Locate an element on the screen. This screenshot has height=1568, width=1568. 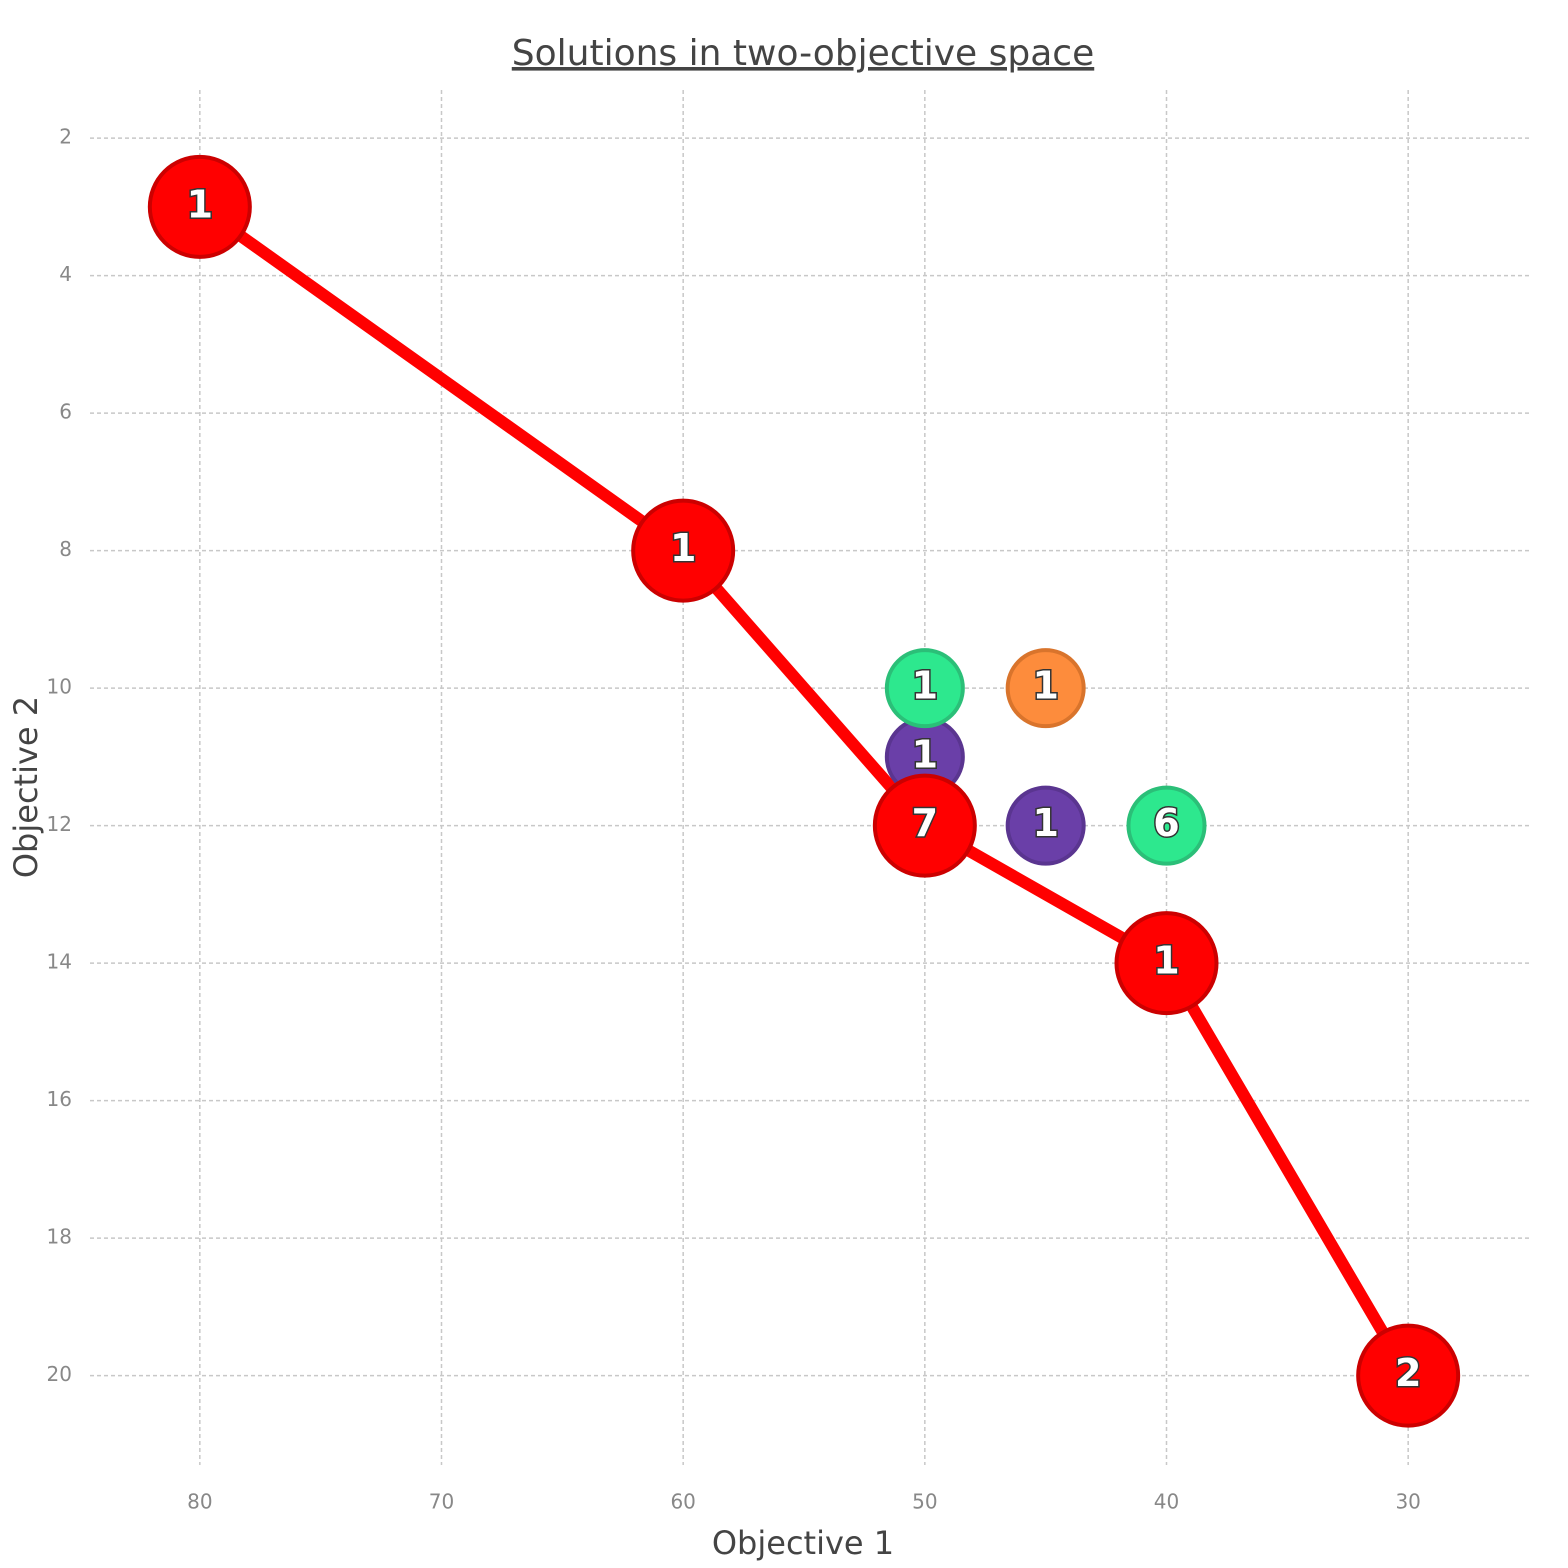
point-count: 2 is located at coordinates (1408, 1373).